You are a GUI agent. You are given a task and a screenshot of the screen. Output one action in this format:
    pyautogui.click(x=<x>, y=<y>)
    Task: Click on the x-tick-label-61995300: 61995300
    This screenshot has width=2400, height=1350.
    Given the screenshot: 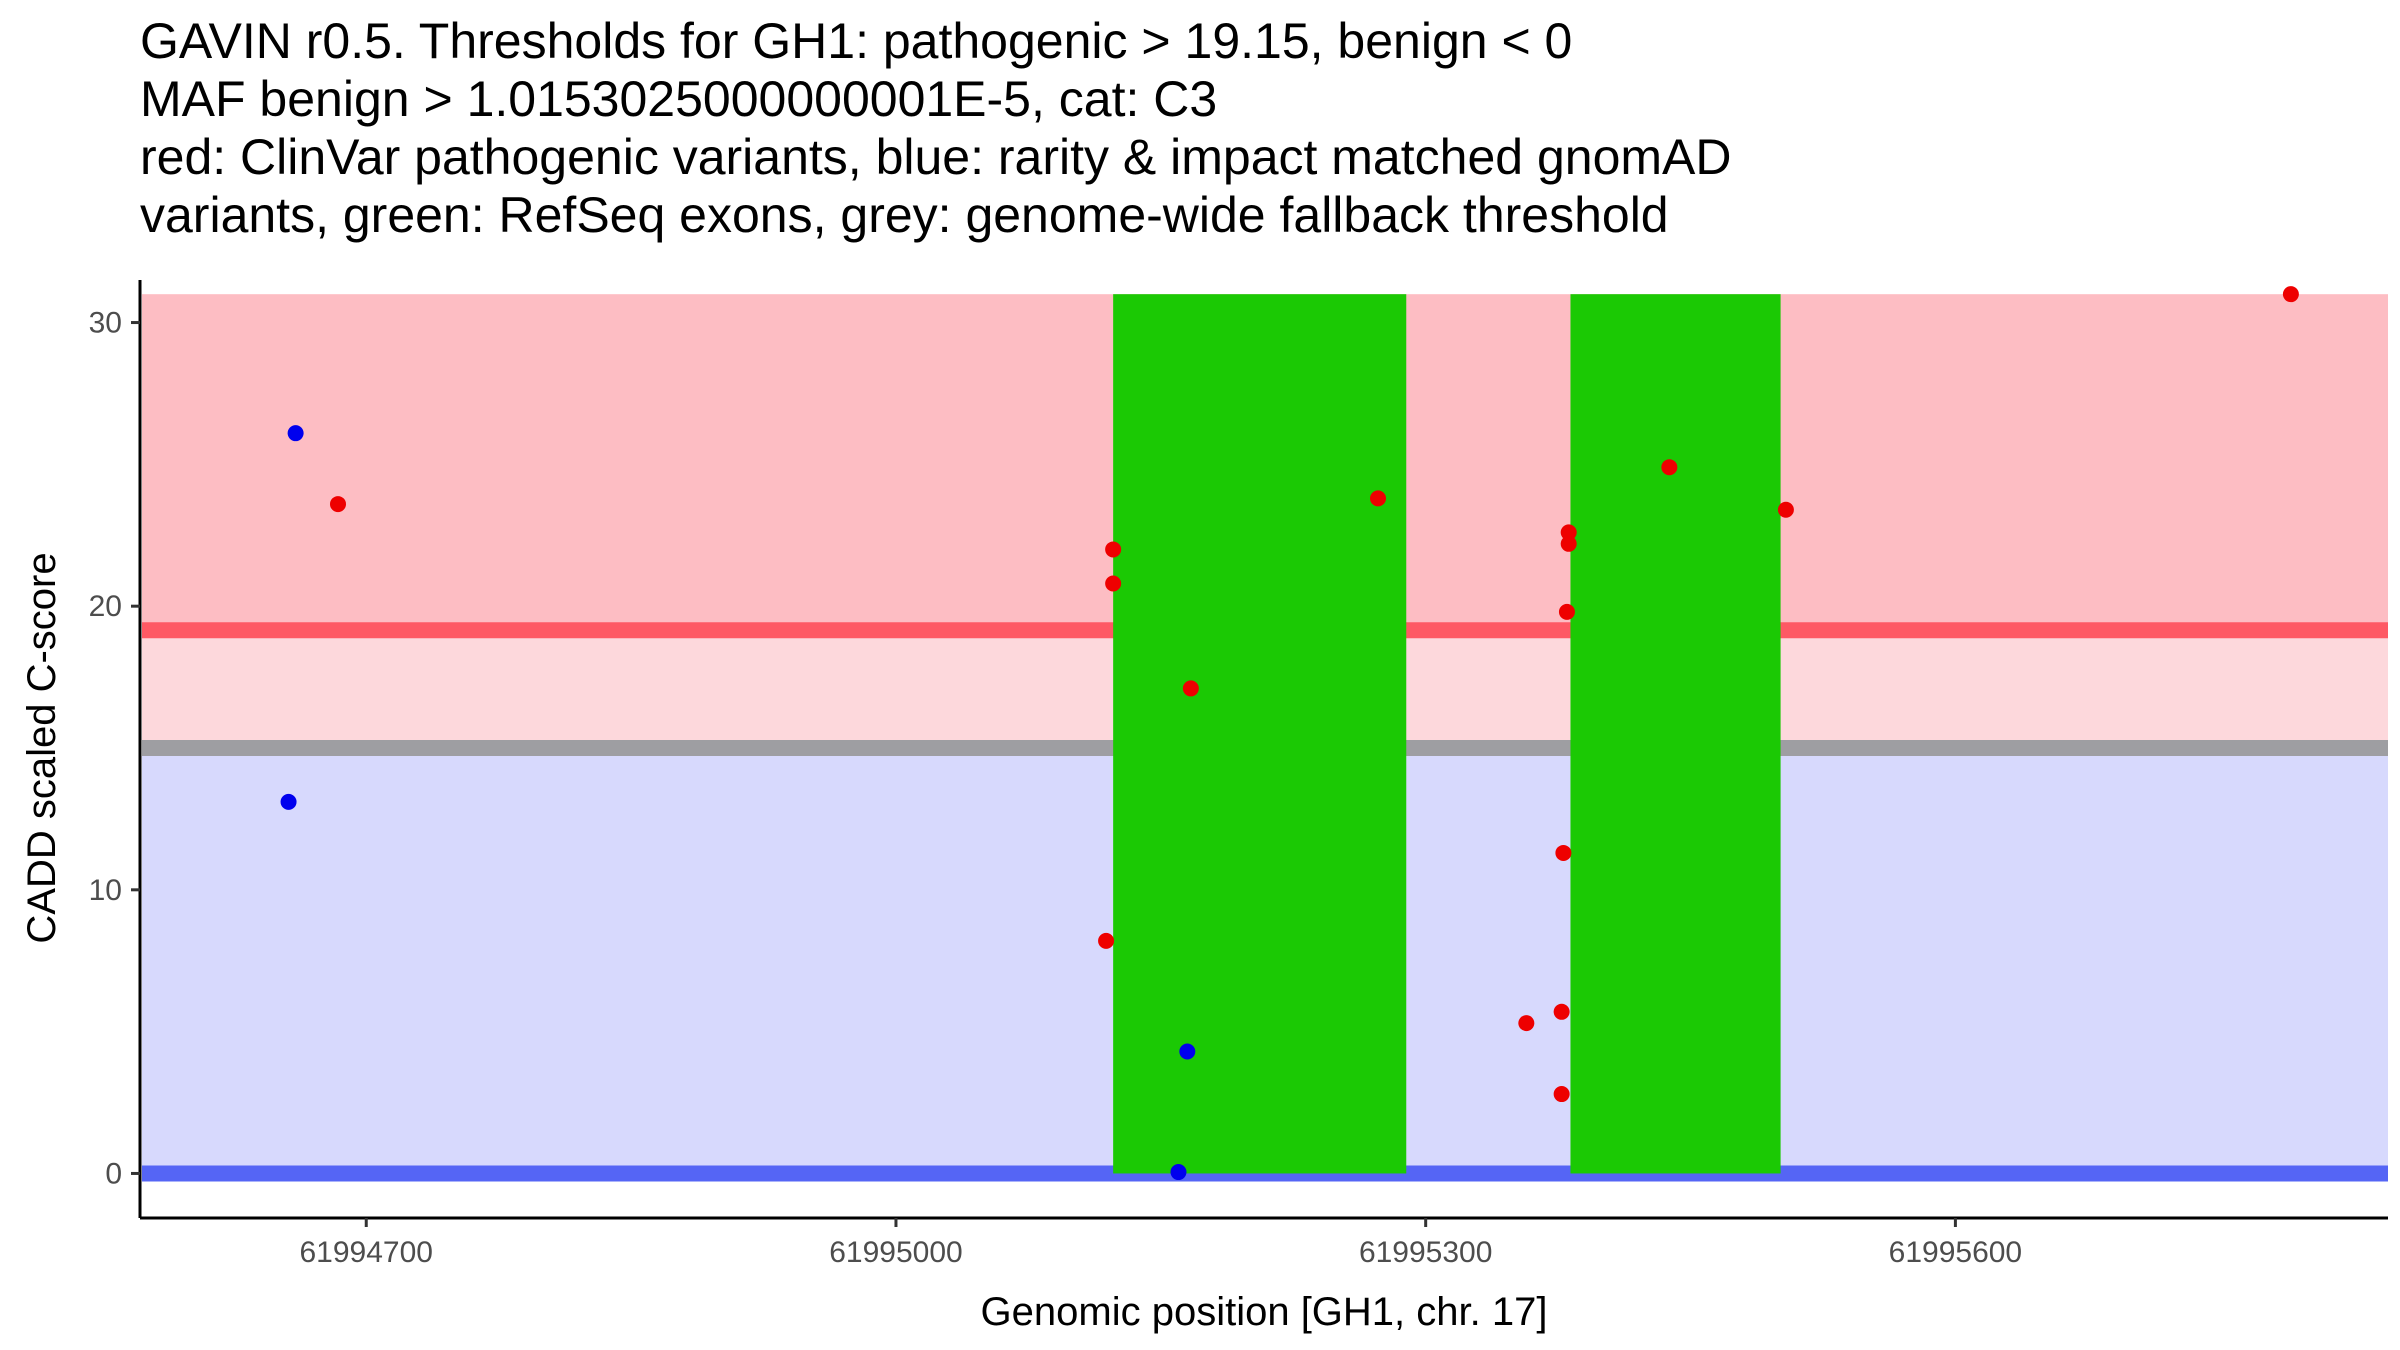 What is the action you would take?
    pyautogui.click(x=1425, y=1252)
    